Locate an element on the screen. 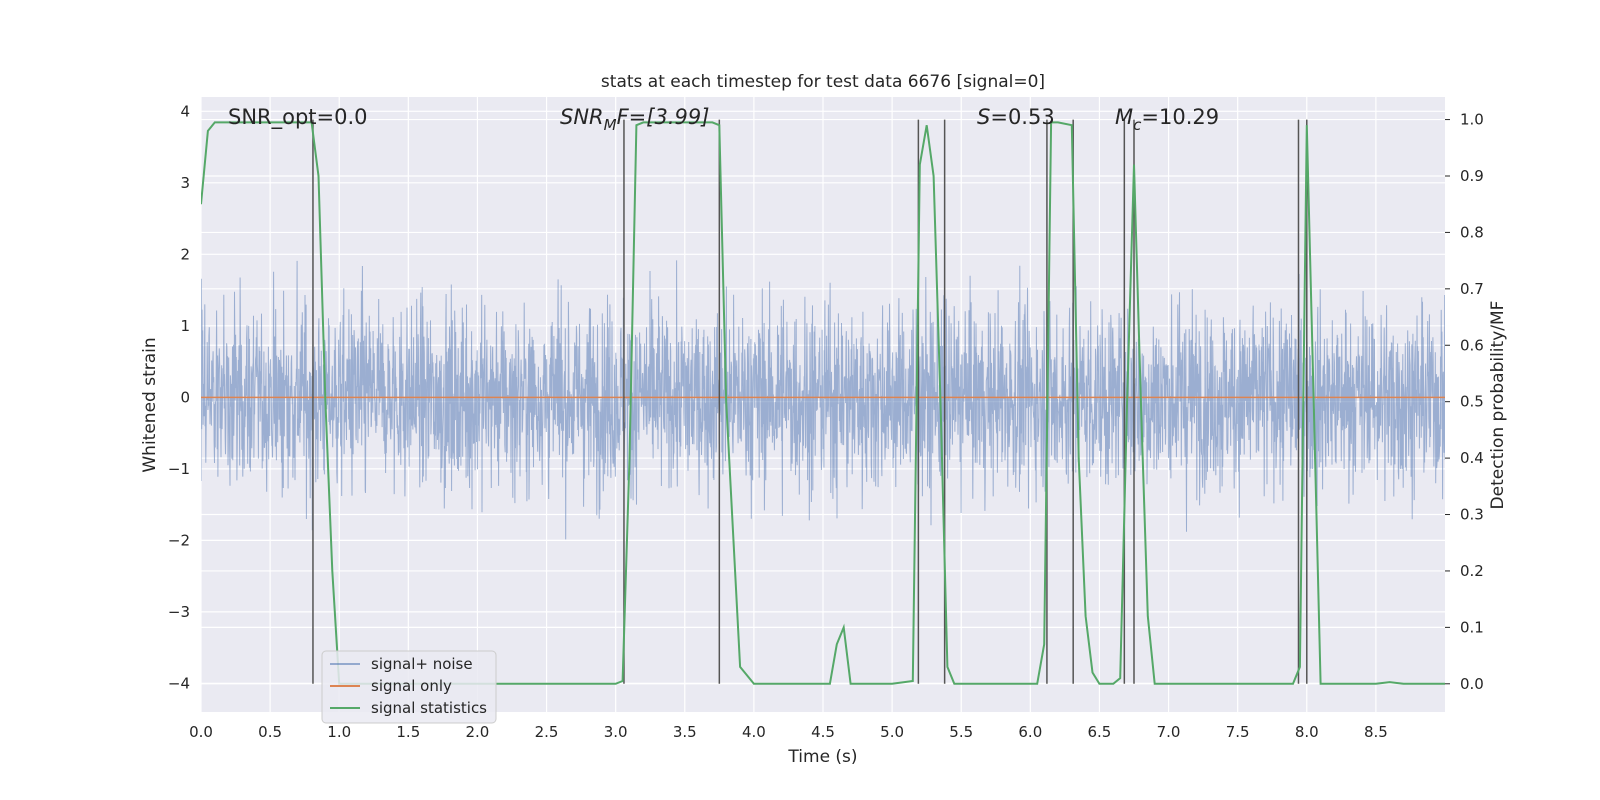  x-tick-label: 6.0 is located at coordinates (1030, 732).